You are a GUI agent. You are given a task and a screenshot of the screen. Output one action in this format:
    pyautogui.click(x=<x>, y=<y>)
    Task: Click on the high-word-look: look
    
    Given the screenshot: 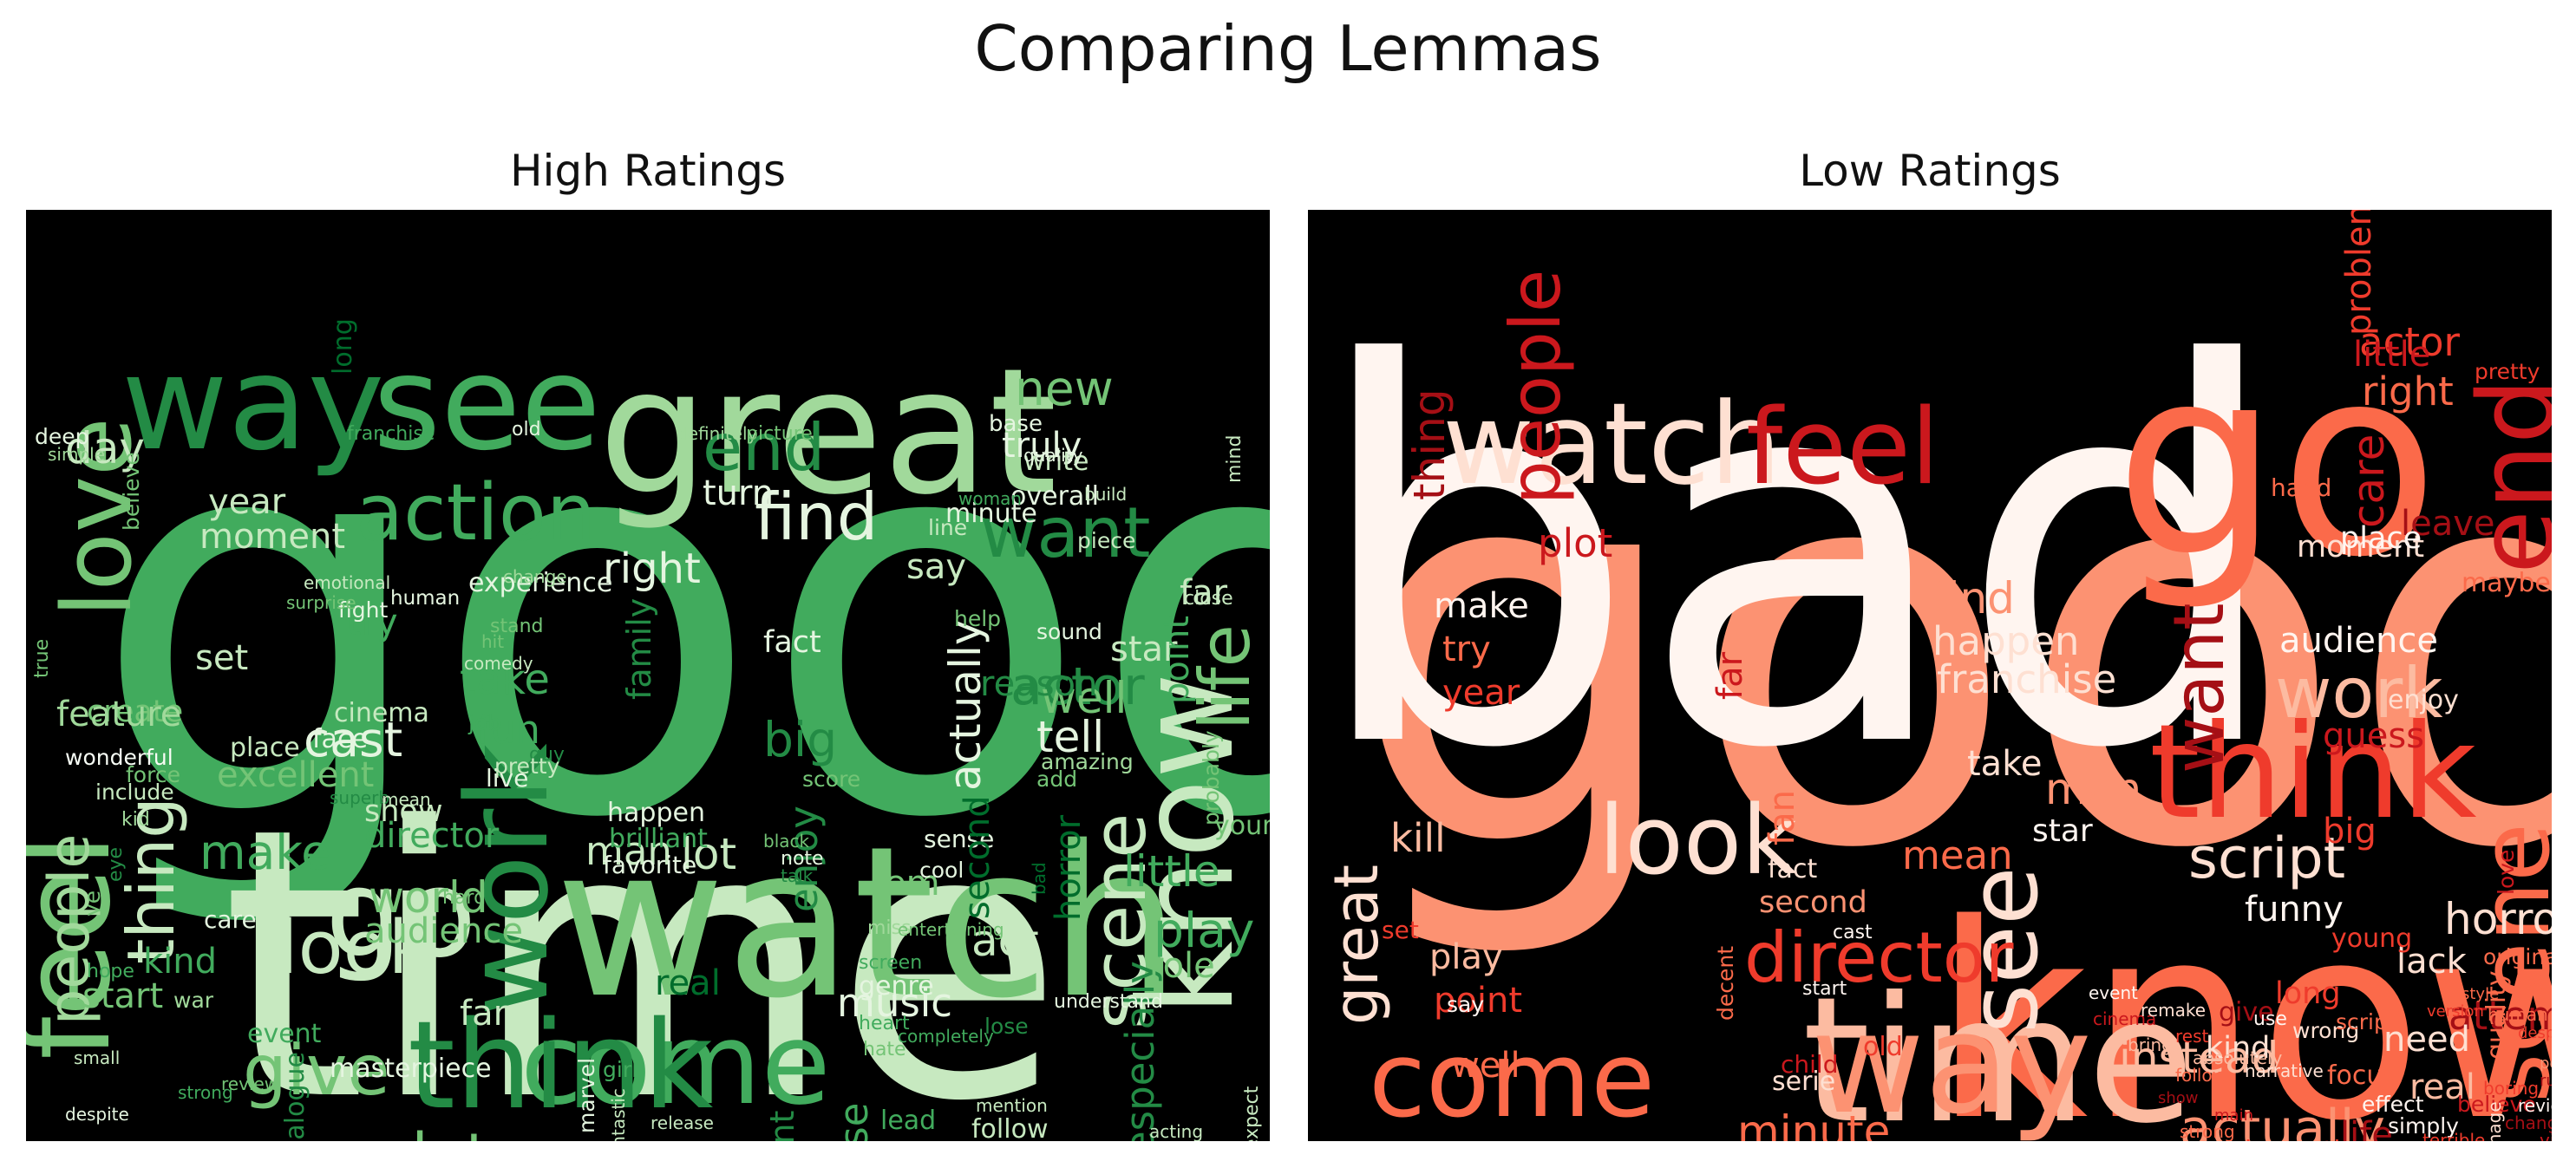 What is the action you would take?
    pyautogui.click(x=354, y=948)
    